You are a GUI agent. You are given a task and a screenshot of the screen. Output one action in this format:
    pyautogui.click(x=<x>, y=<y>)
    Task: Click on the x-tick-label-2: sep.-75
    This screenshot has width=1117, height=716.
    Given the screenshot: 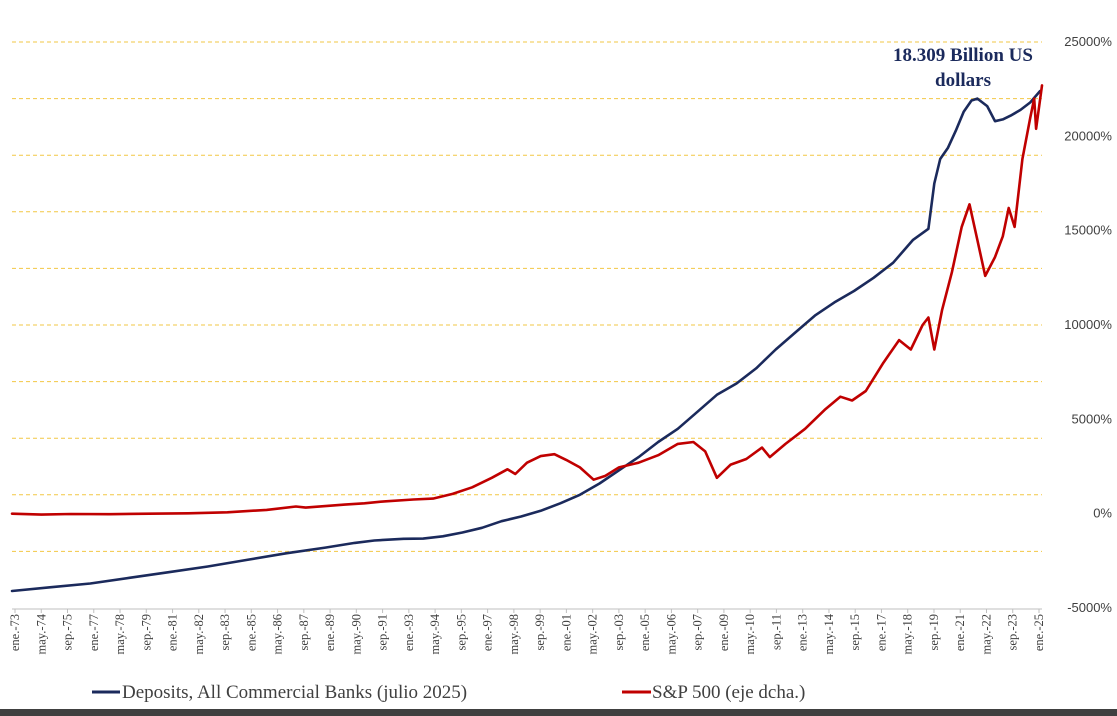 What is the action you would take?
    pyautogui.click(x=68, y=632)
    